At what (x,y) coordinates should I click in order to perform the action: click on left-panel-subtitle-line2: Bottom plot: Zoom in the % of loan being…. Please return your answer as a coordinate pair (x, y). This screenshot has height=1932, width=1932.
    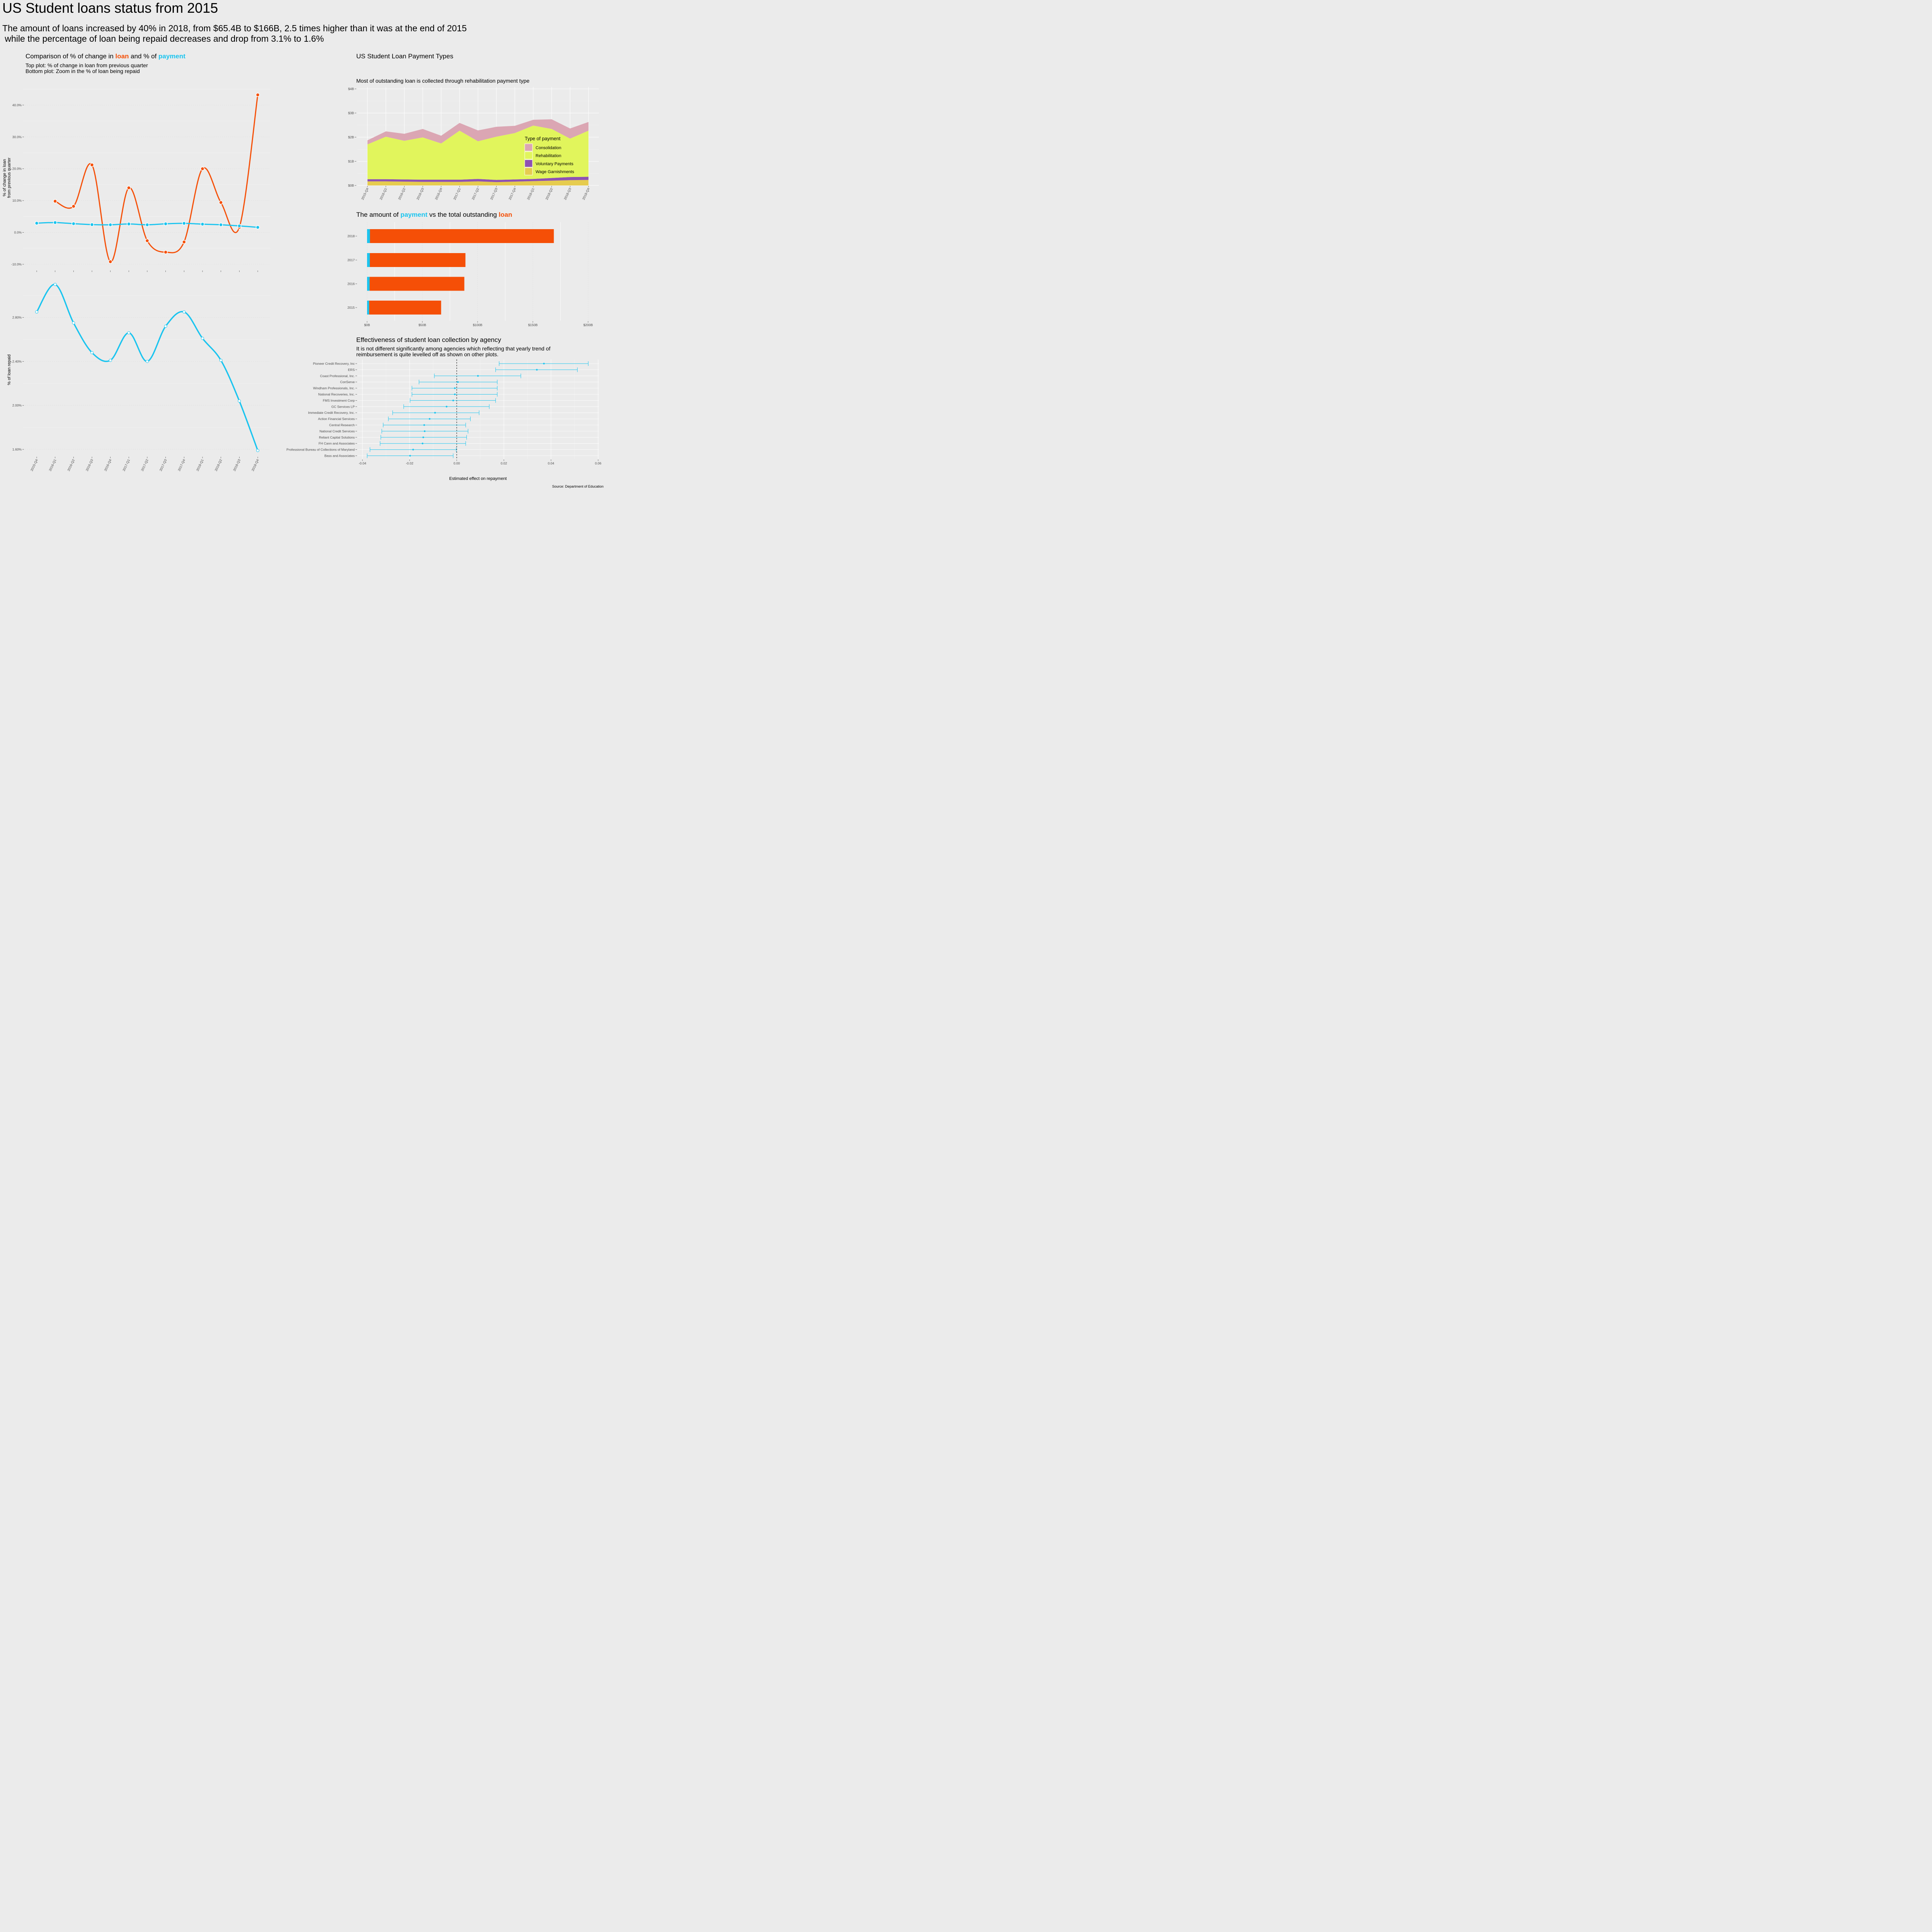
    Looking at the image, I should click on (83, 71).